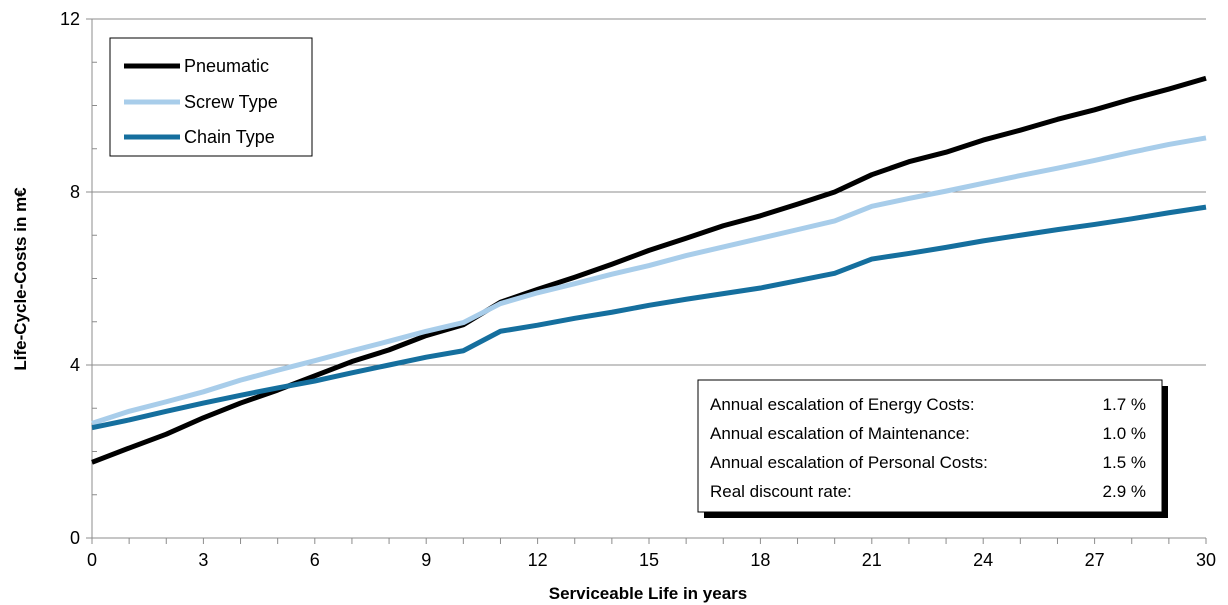  I want to click on y-tick-label-12: 12, so click(70, 19).